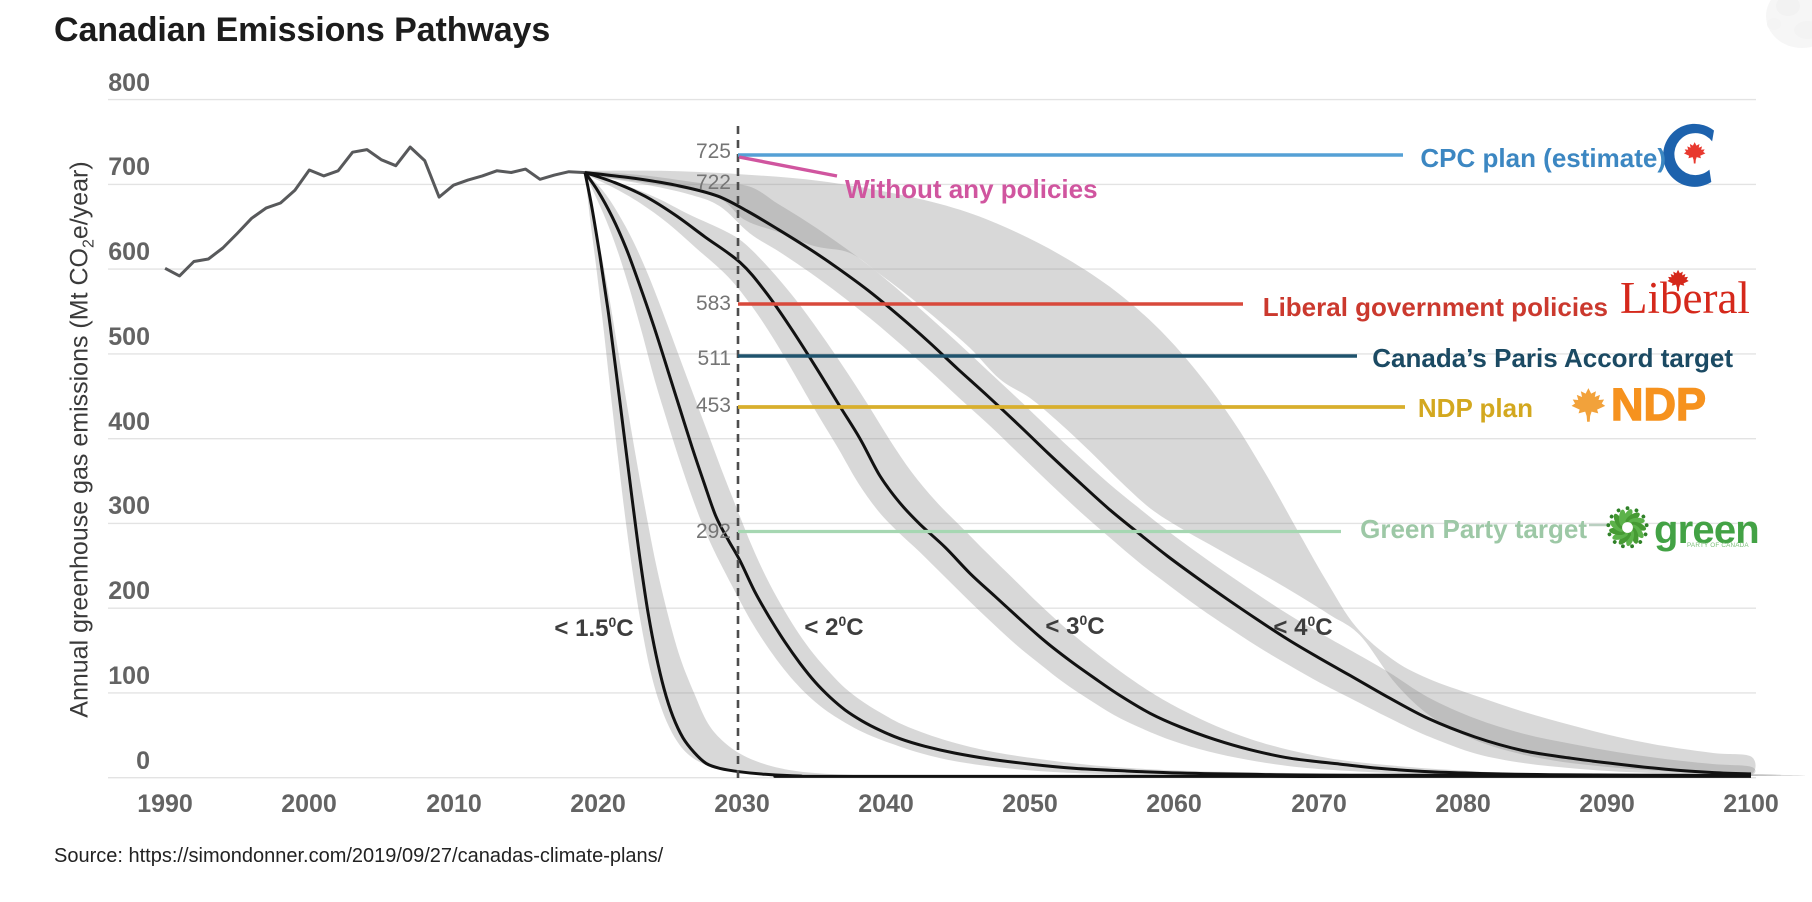  Describe the element at coordinates (1658, 404) in the screenshot. I see `svg-text: NDP` at that location.